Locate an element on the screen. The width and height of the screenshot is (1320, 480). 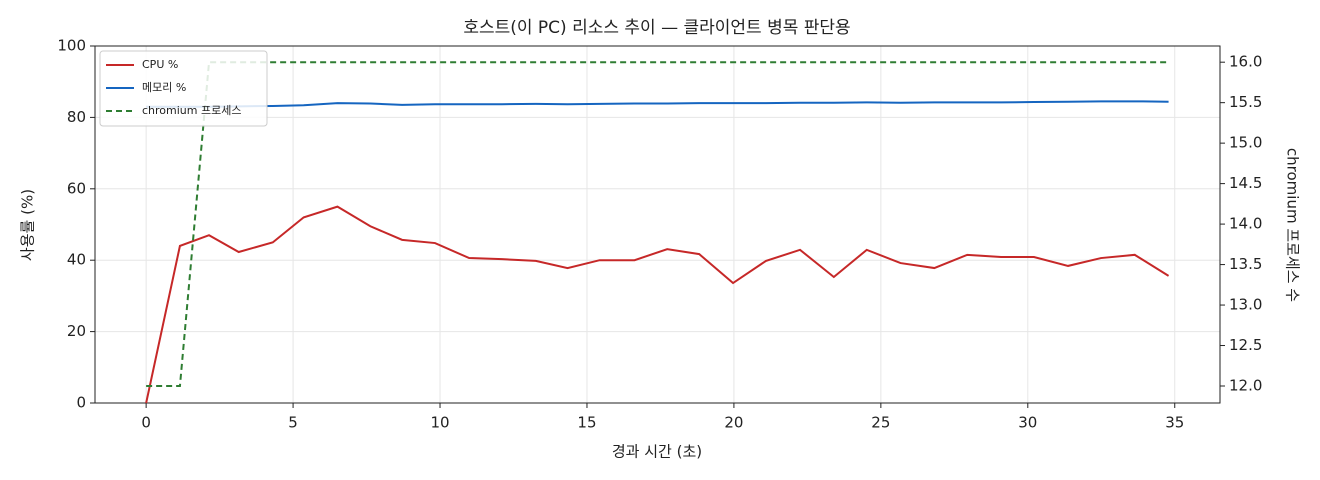
x-tick-label: 35 is located at coordinates (1174, 423).